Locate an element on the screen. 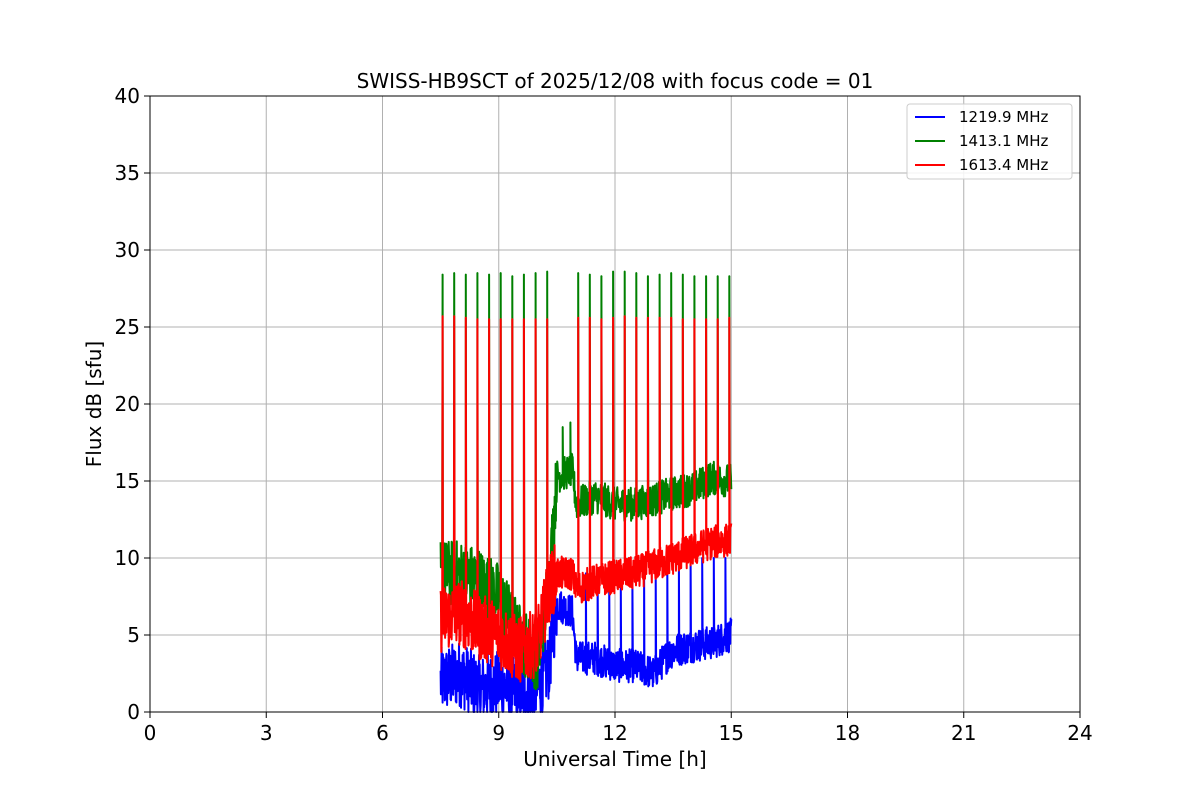  series-1613-4-mhz is located at coordinates (586, 499).